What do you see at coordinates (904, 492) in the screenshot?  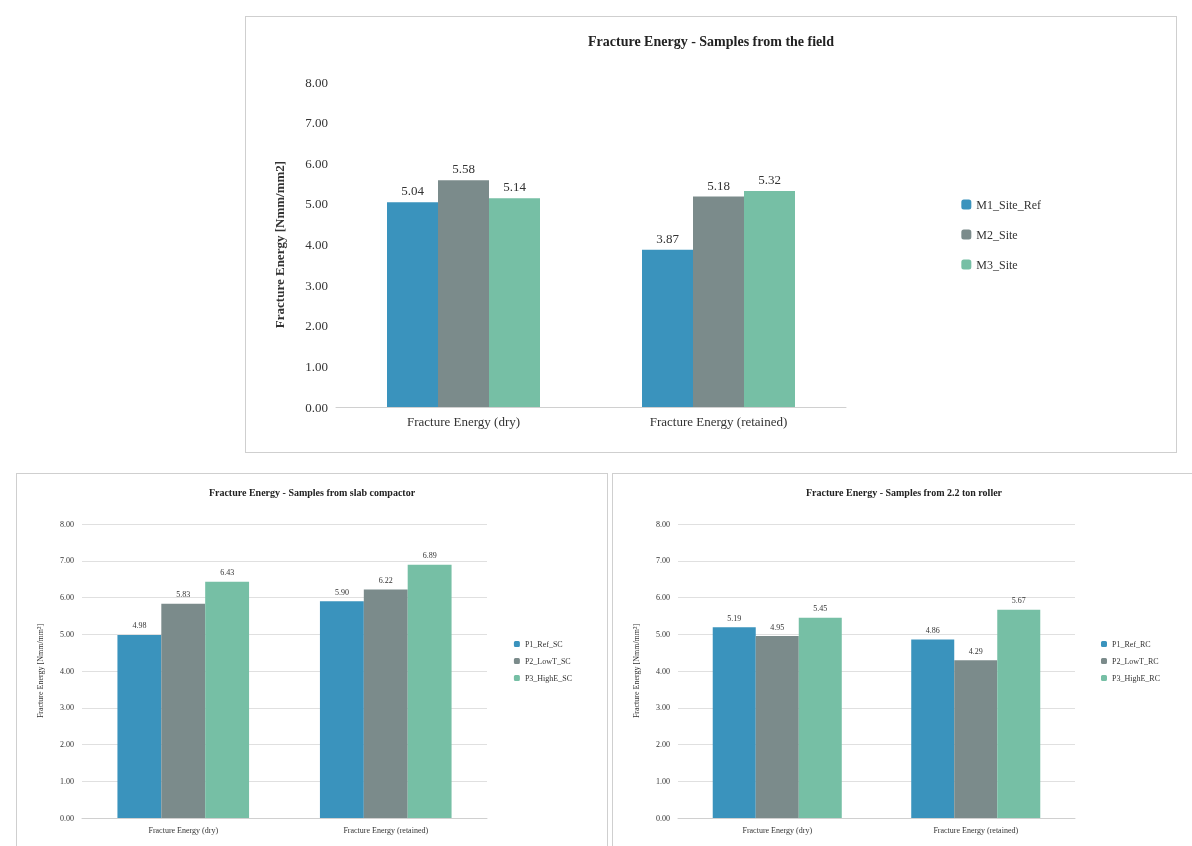 I see `chart-title: Fracture Energy - Samples from 2.2 ton roller` at bounding box center [904, 492].